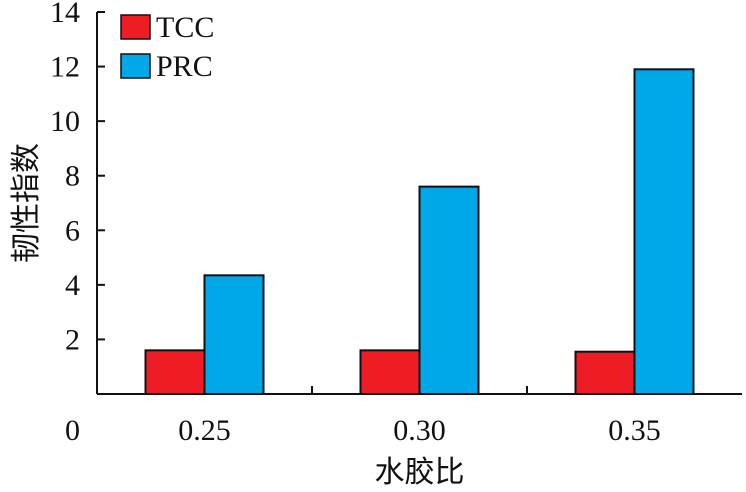 This screenshot has width=746, height=492. I want to click on bar-prc-0.25, so click(234, 334).